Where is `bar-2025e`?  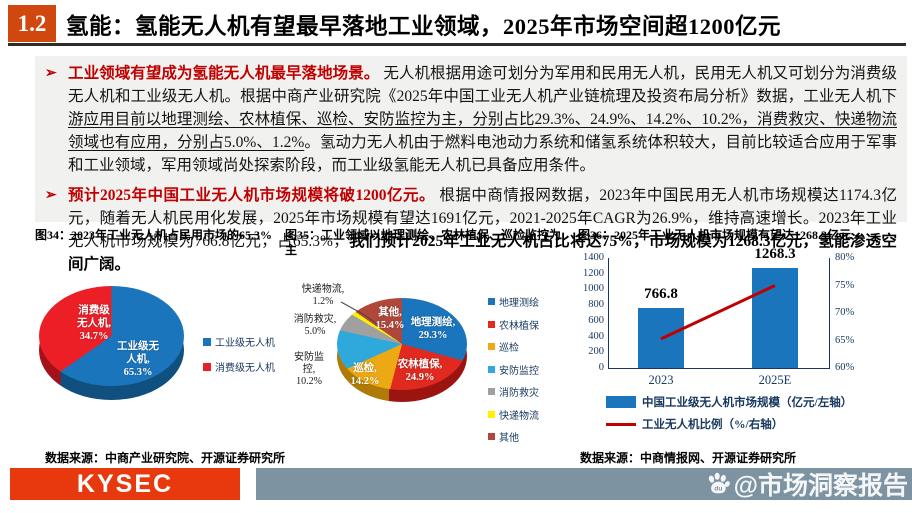
bar-2025e is located at coordinates (775, 318).